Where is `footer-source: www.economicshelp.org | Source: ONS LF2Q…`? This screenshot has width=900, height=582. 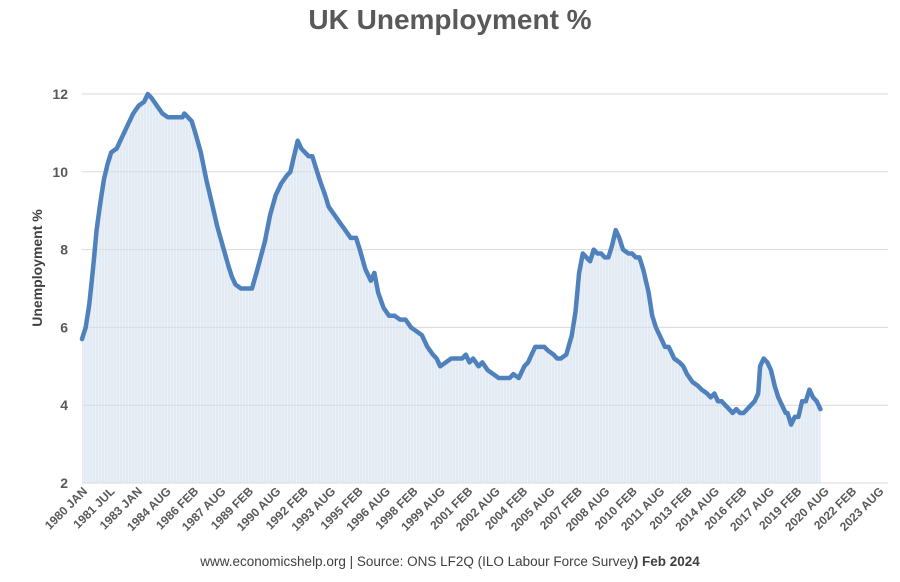
footer-source: www.economicshelp.org | Source: ONS LF2Q… is located at coordinates (450, 561).